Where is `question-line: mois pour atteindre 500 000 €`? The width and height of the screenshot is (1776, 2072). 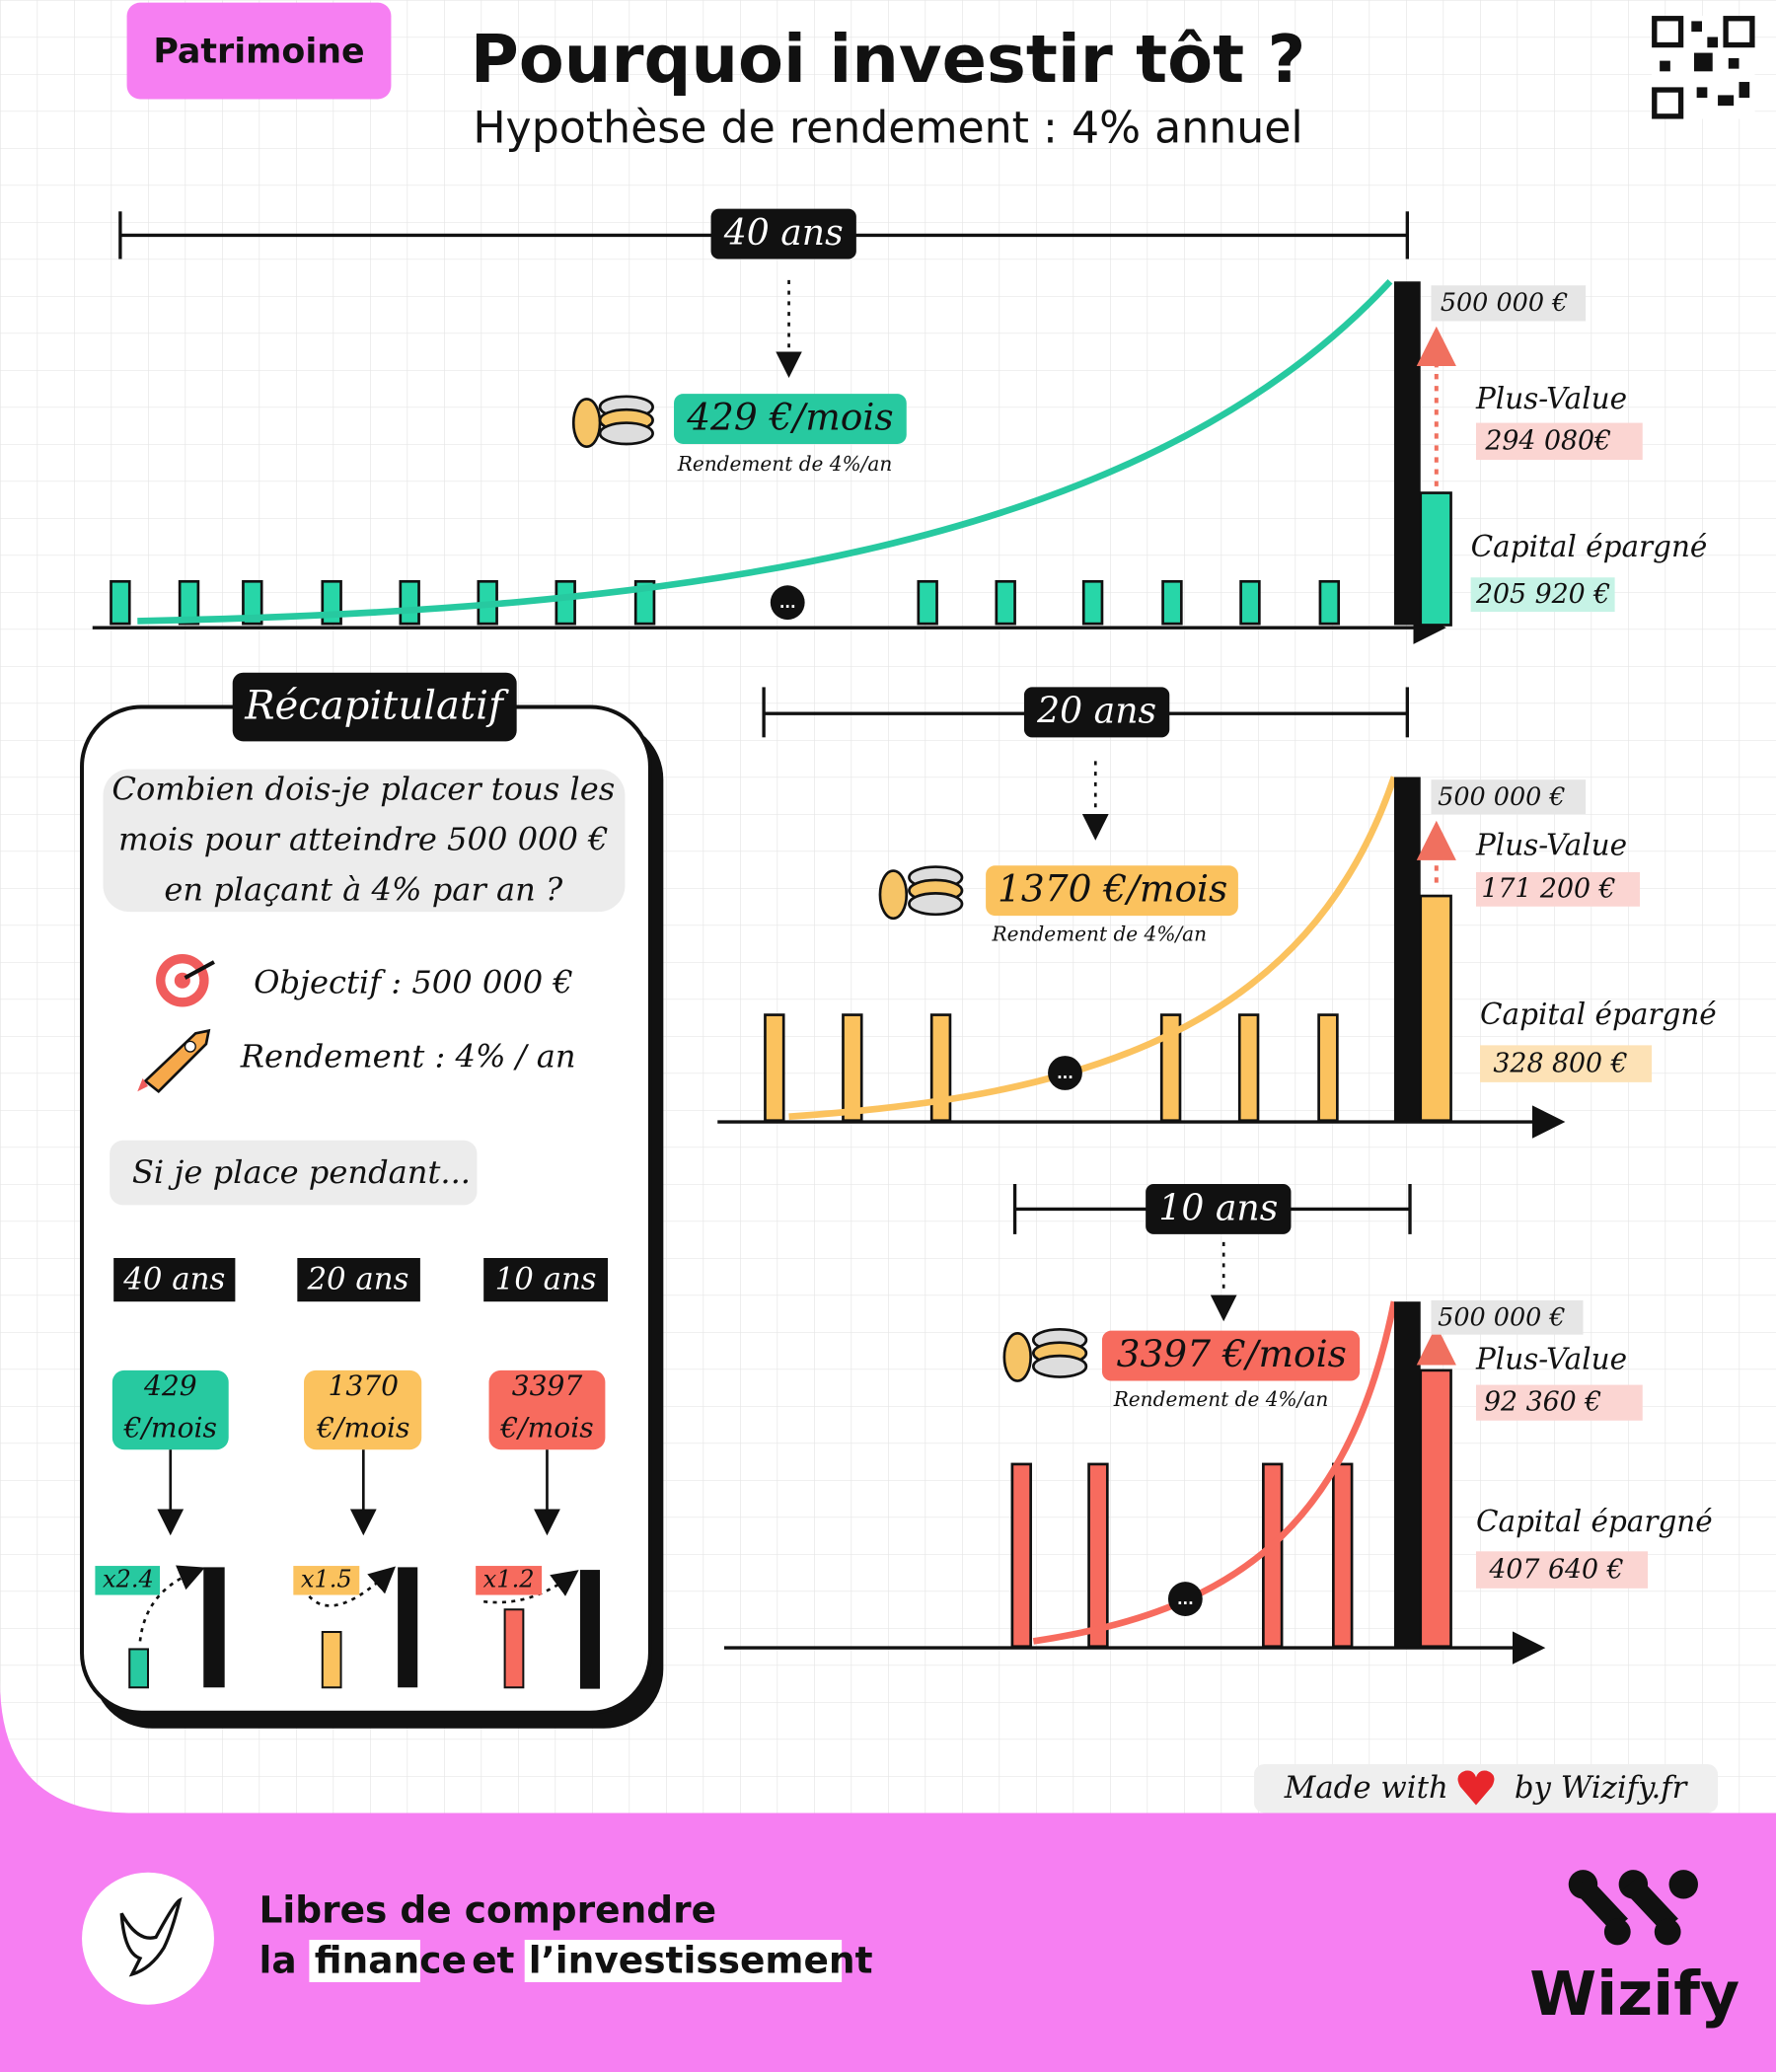 question-line: mois pour atteindre 500 000 € is located at coordinates (364, 840).